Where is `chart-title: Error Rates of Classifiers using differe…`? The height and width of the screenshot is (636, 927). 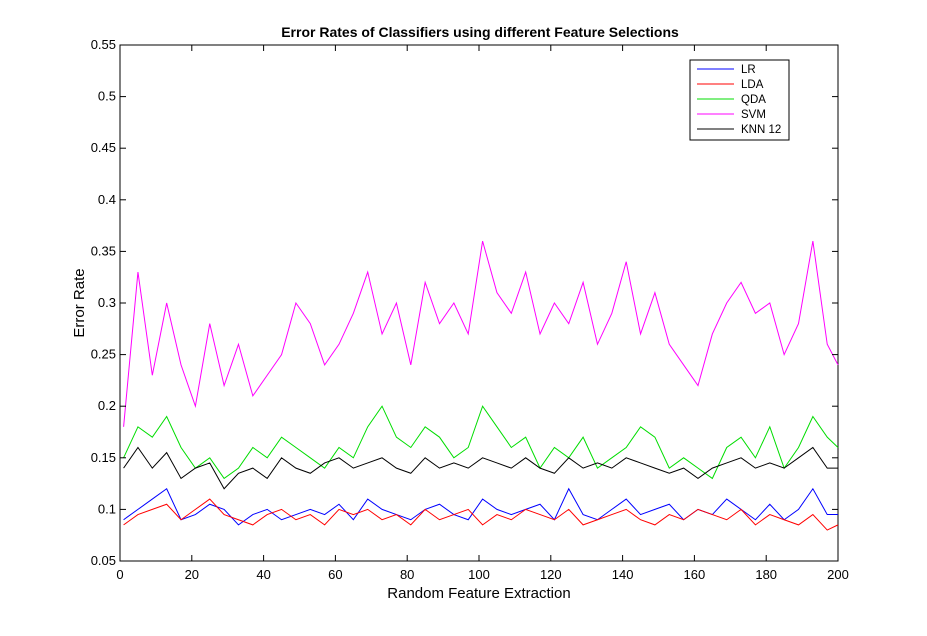
chart-title: Error Rates of Classifiers using differe… is located at coordinates (480, 32).